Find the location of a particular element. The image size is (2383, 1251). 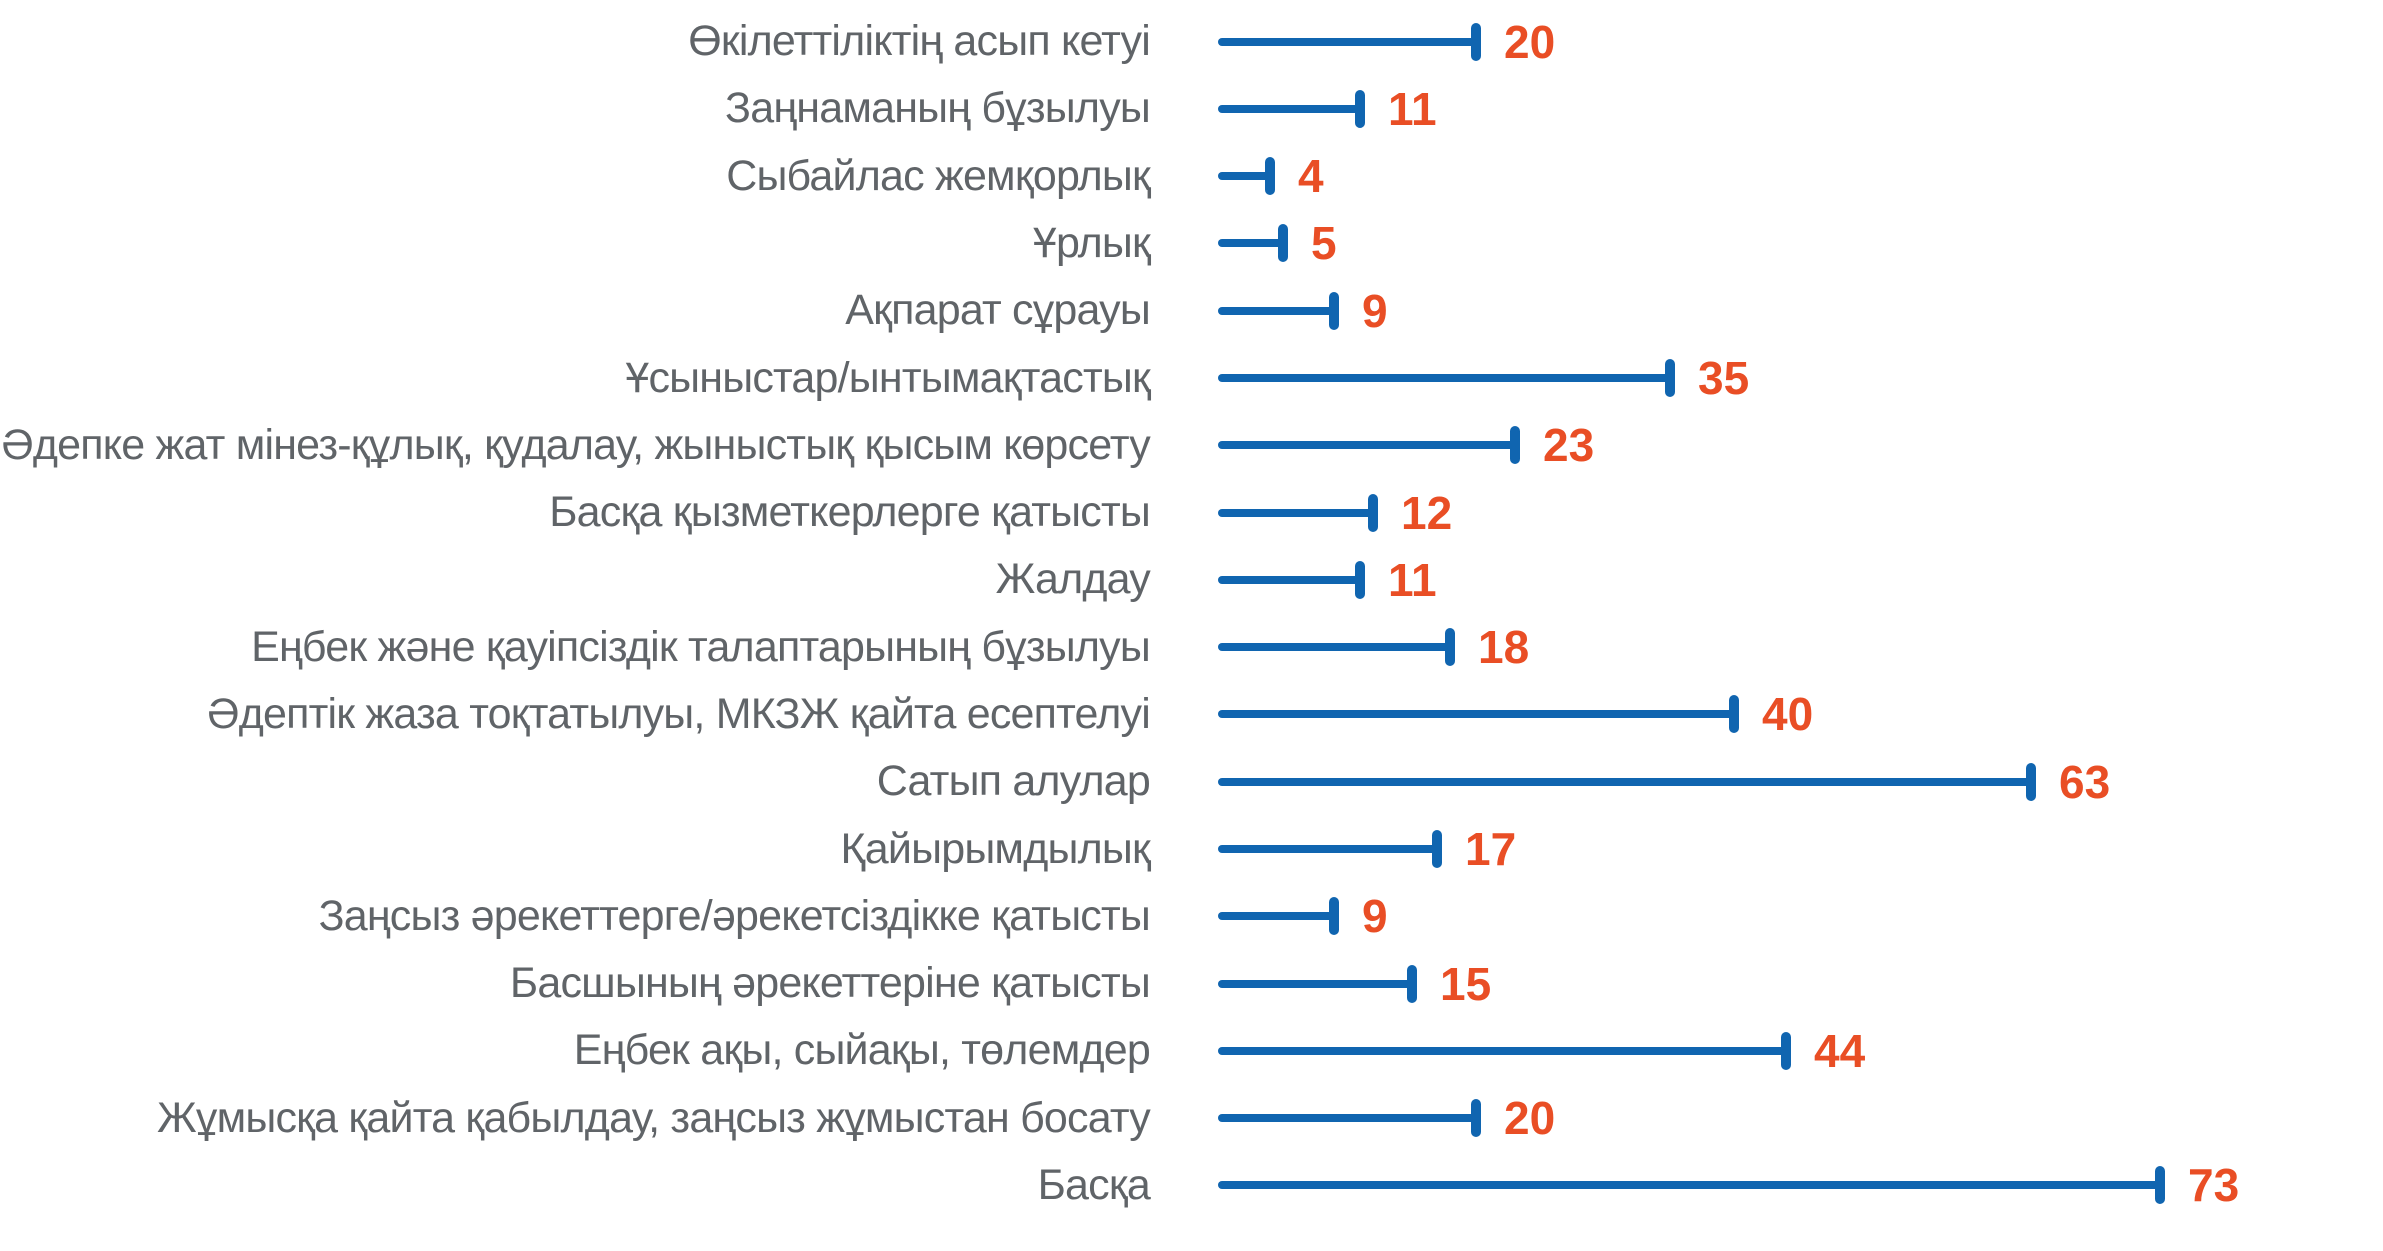

bar-area: 44 is located at coordinates (1541, 1051).